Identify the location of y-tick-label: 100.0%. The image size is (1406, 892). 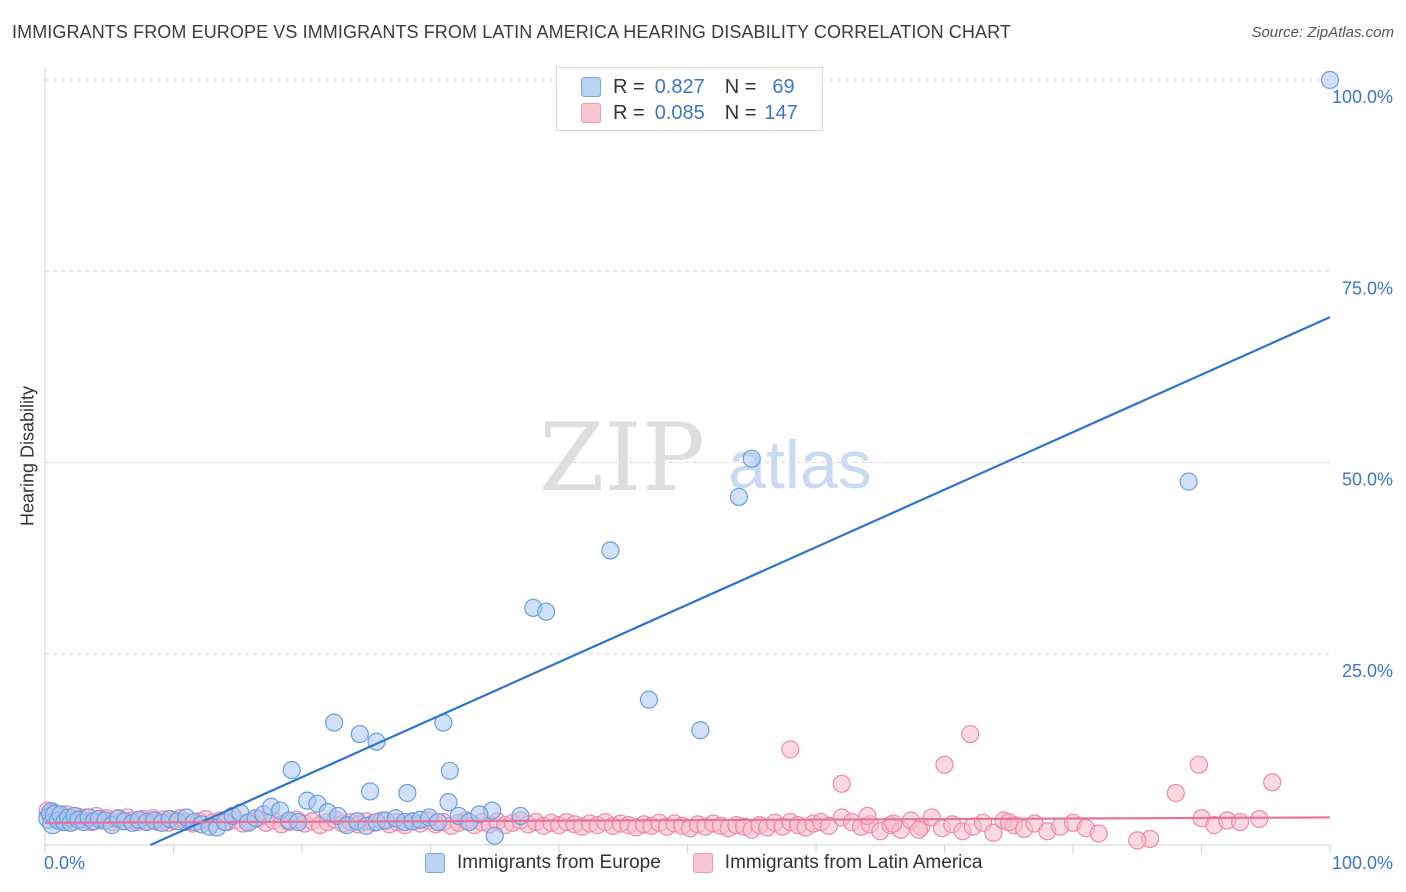
(1362, 97).